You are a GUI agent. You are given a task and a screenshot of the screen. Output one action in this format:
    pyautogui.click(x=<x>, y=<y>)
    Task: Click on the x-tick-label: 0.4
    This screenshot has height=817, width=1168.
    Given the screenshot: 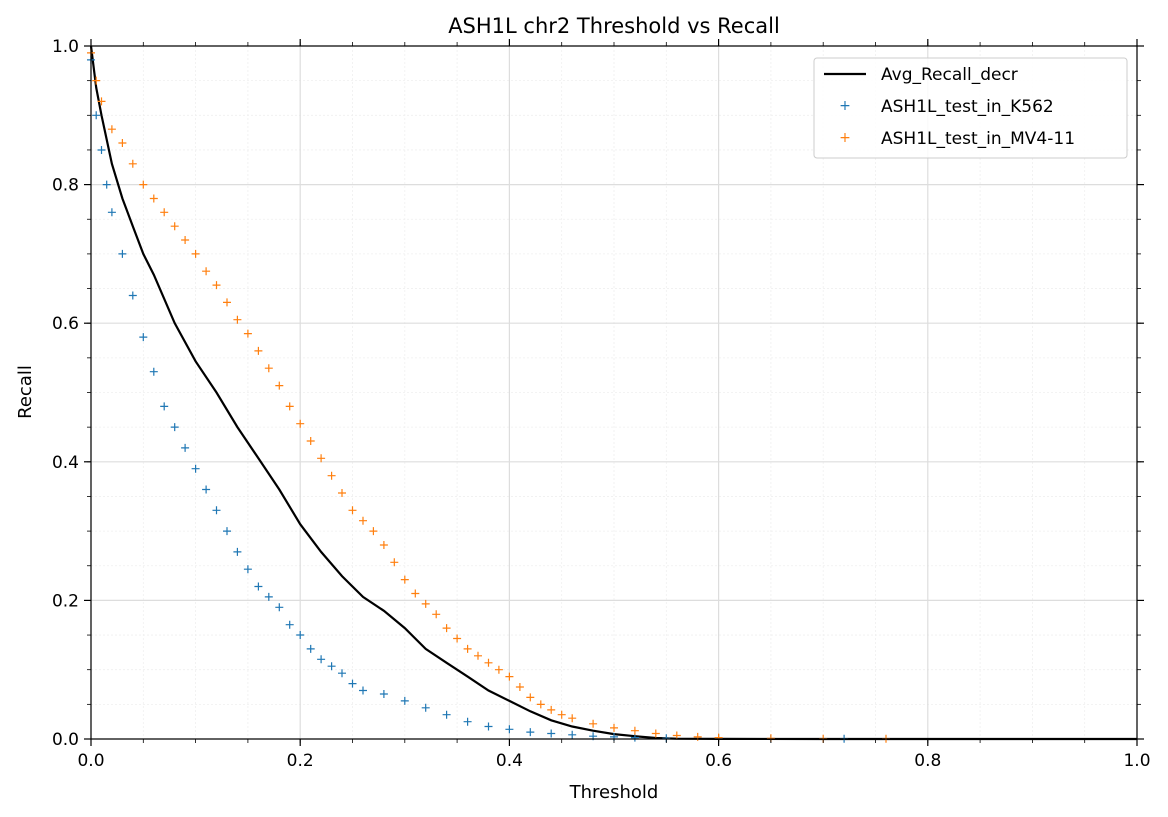 What is the action you would take?
    pyautogui.click(x=509, y=761)
    